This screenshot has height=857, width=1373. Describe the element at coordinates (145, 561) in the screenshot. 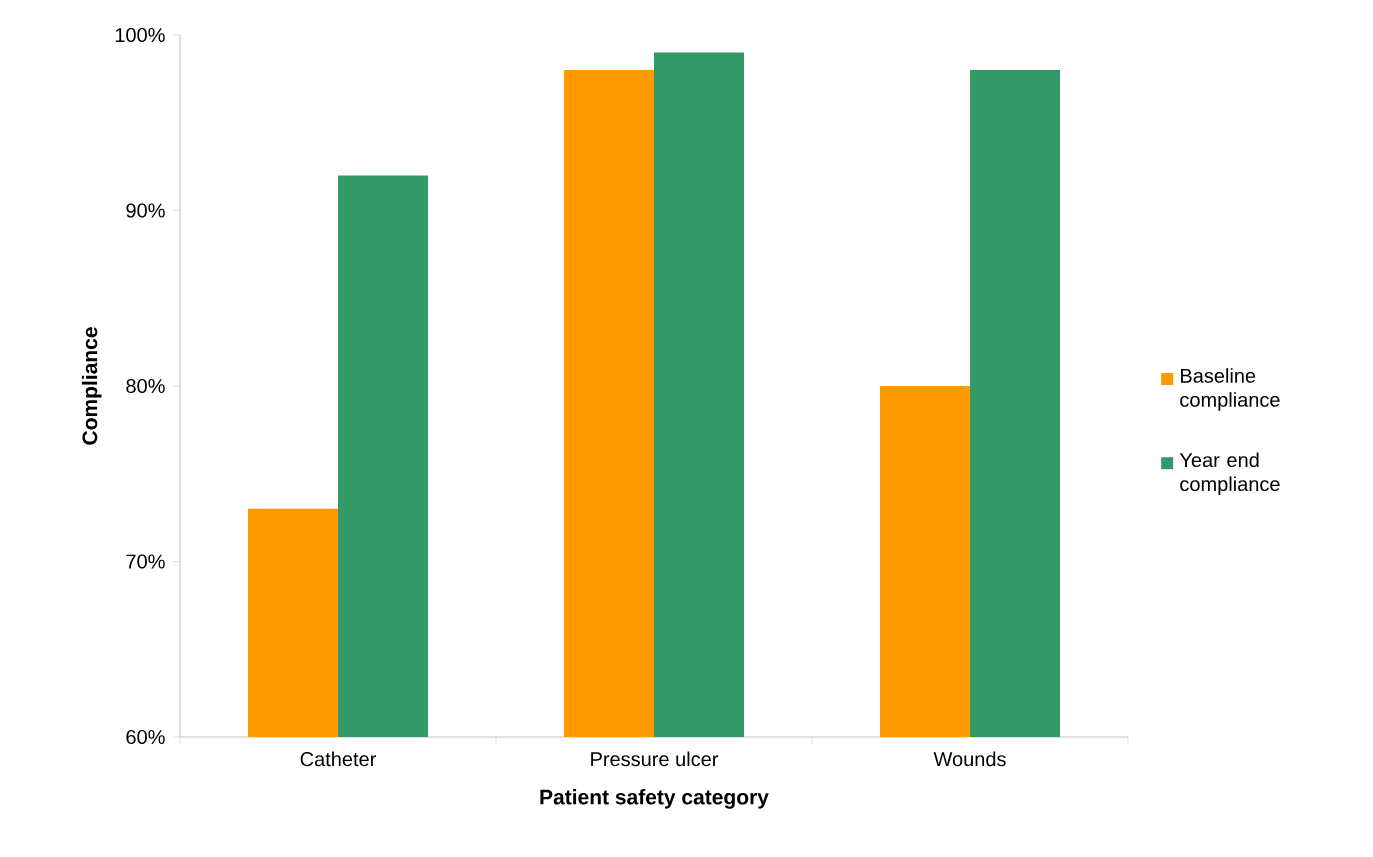

I see `y-tick-label: 70%` at that location.